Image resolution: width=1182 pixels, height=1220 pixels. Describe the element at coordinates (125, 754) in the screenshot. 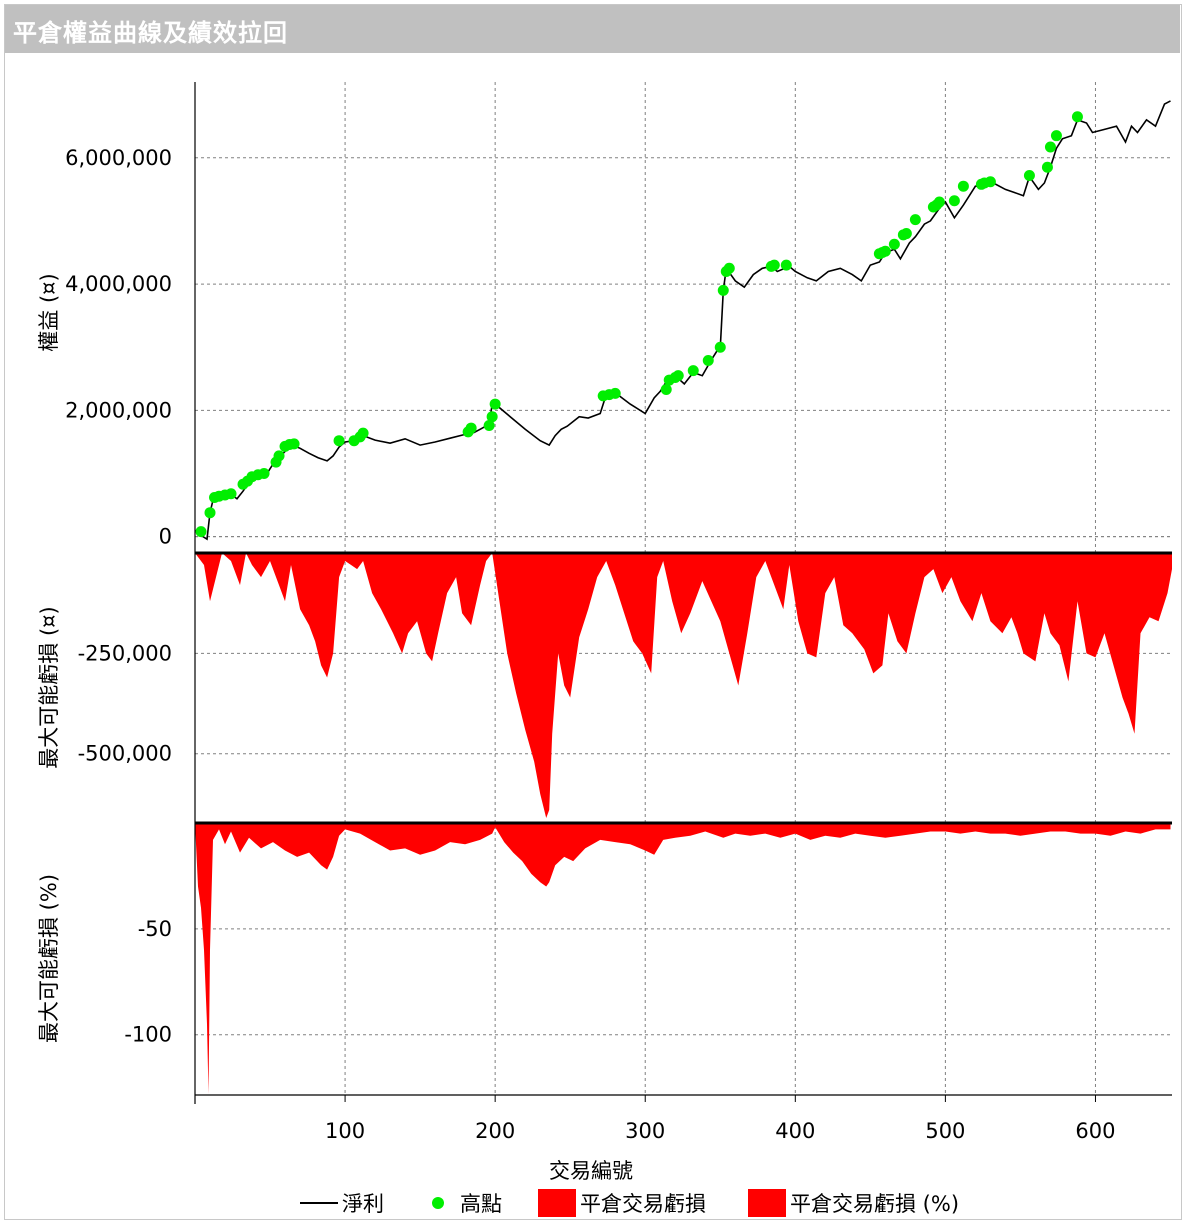

I see `y-tick-label: -500,000` at that location.